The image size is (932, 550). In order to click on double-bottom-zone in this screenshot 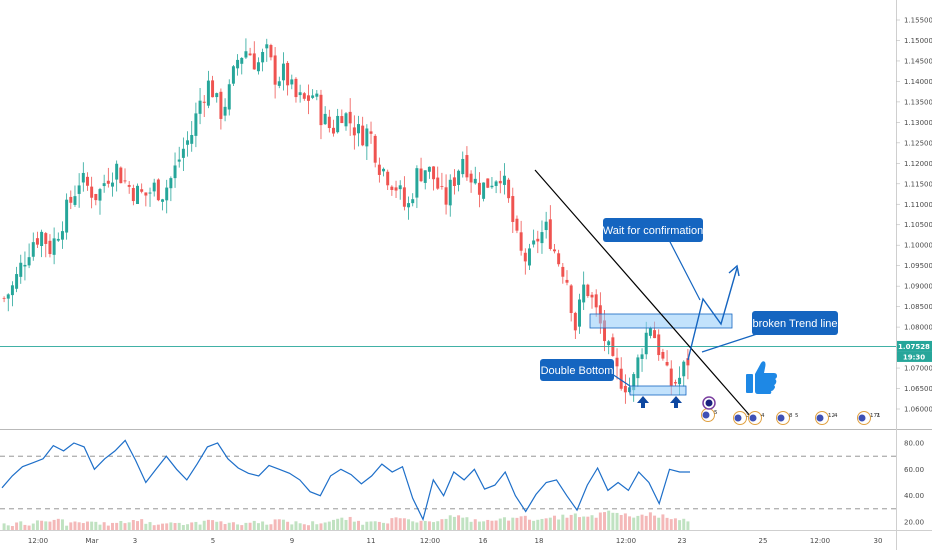, I will do `click(658, 390)`.